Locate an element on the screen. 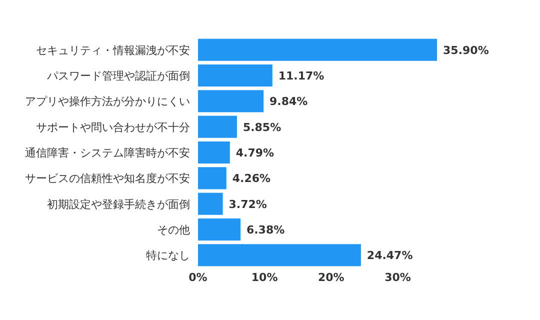 The width and height of the screenshot is (540, 320). data-label: 11.17% is located at coordinates (301, 76).